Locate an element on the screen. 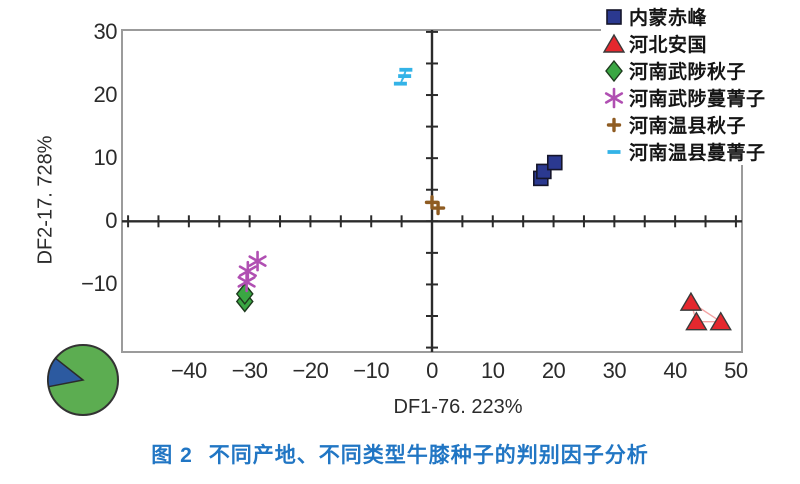 Image resolution: width=800 pixels, height=484 pixels. x-tick-label: 30 is located at coordinates (614, 370).